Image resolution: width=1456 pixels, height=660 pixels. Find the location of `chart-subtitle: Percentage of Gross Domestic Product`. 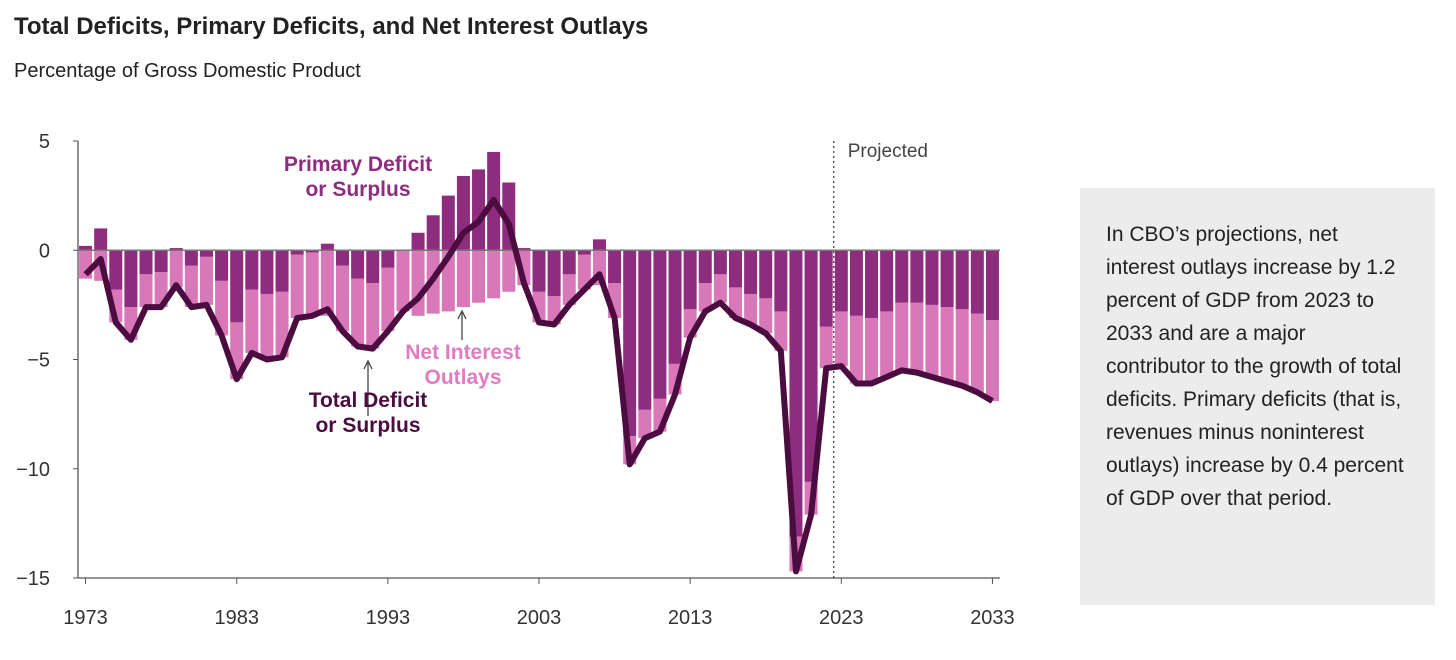

chart-subtitle: Percentage of Gross Domestic Product is located at coordinates (187, 71).